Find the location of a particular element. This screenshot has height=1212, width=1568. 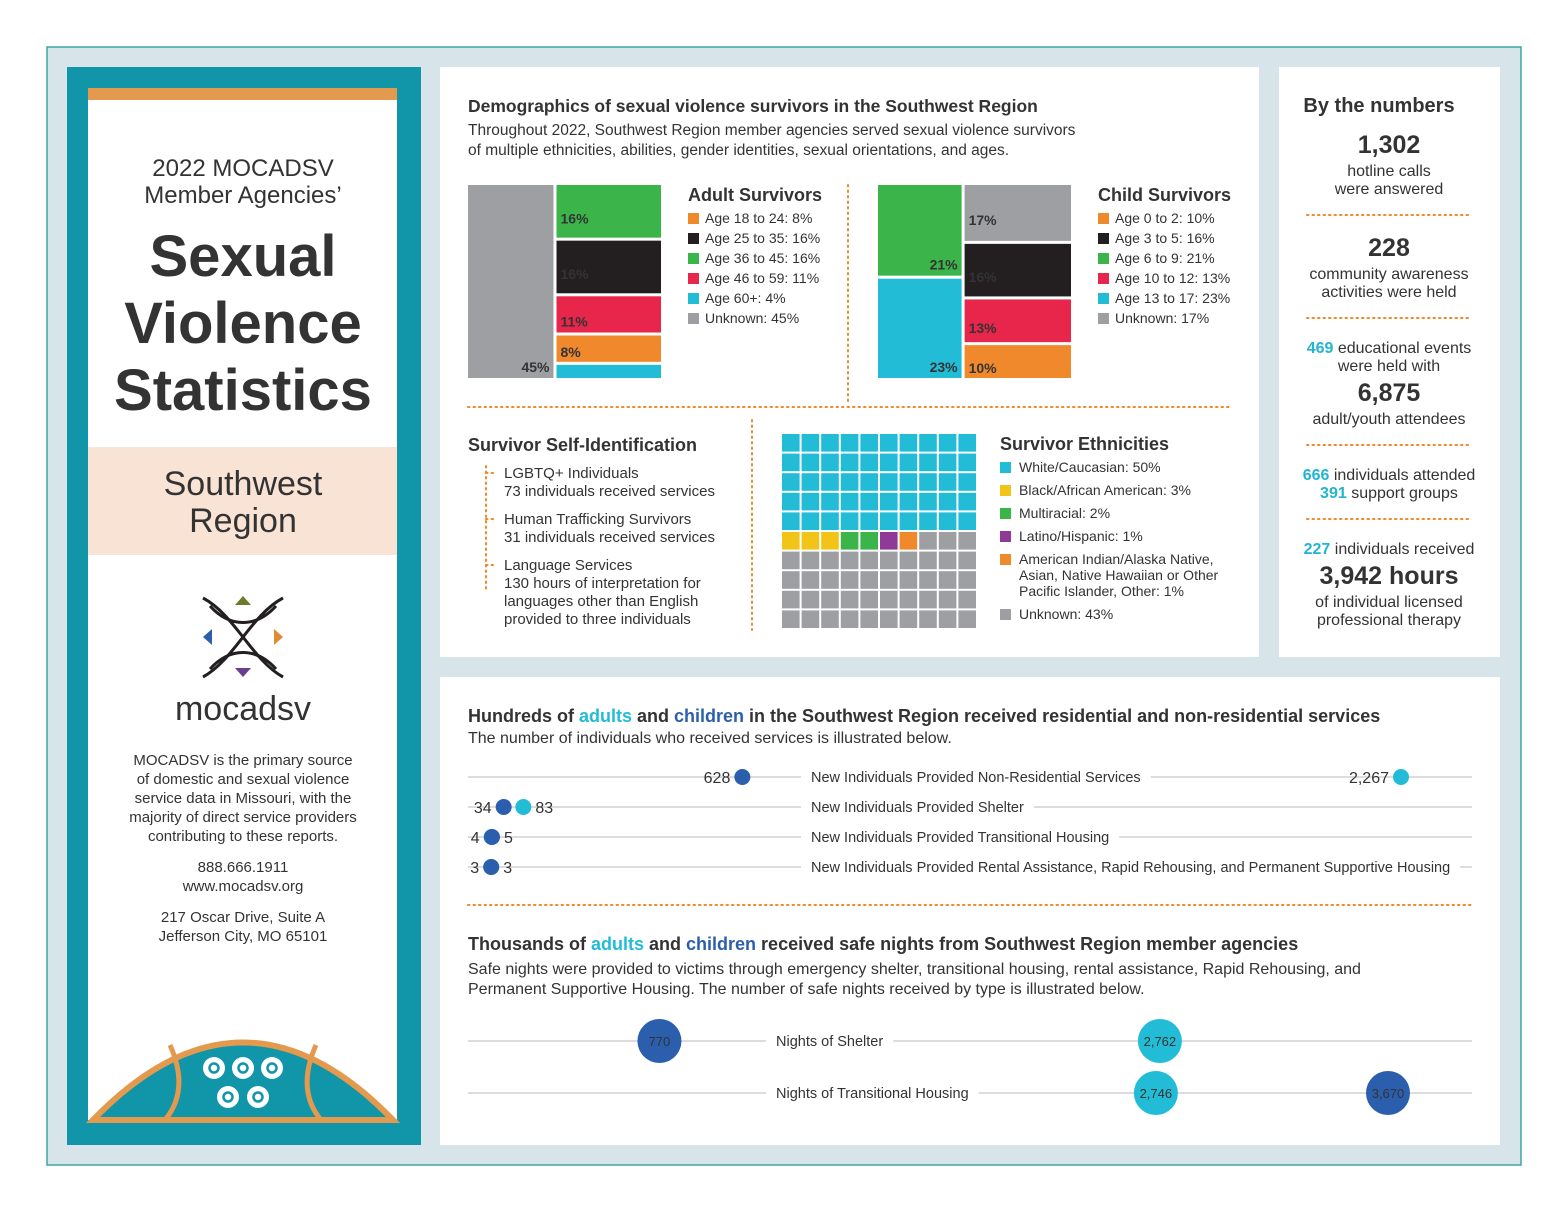

legend-label: Black/African American: 3% is located at coordinates (1105, 490).